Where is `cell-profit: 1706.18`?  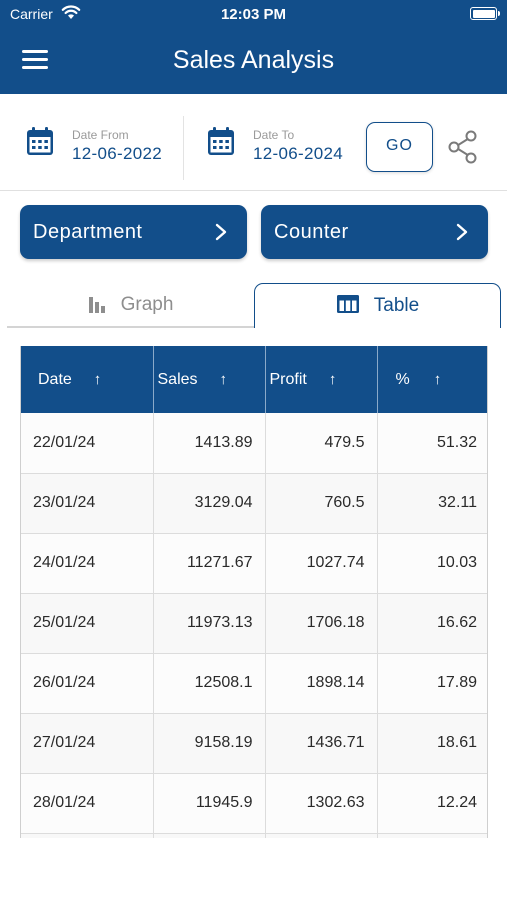 cell-profit: 1706.18 is located at coordinates (320, 623).